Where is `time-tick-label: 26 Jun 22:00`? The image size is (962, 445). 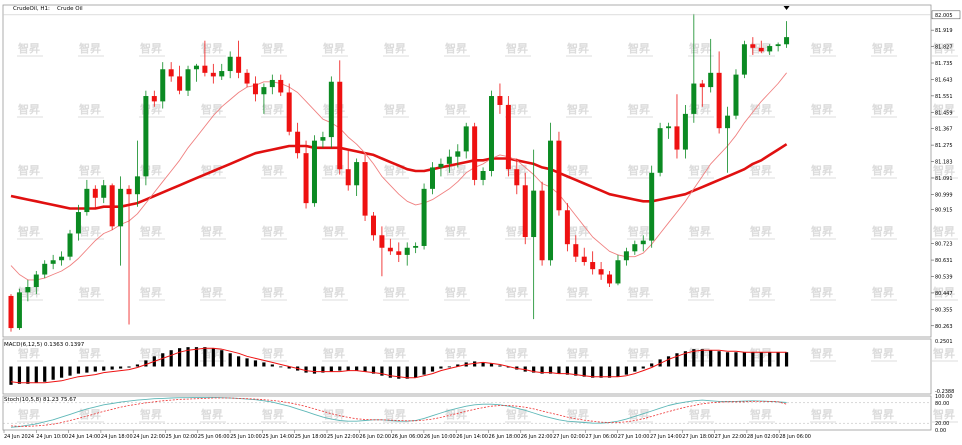 time-tick-label: 26 Jun 22:00 is located at coordinates (537, 437).